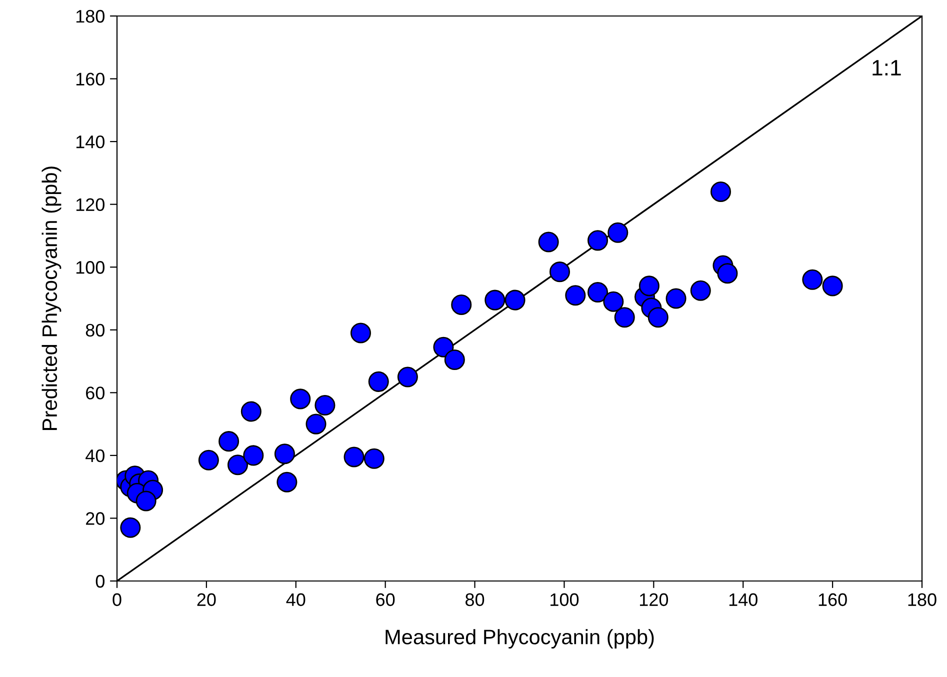 Image resolution: width=947 pixels, height=677 pixels. Describe the element at coordinates (564, 599) in the screenshot. I see `x-tick-label: 100` at that location.